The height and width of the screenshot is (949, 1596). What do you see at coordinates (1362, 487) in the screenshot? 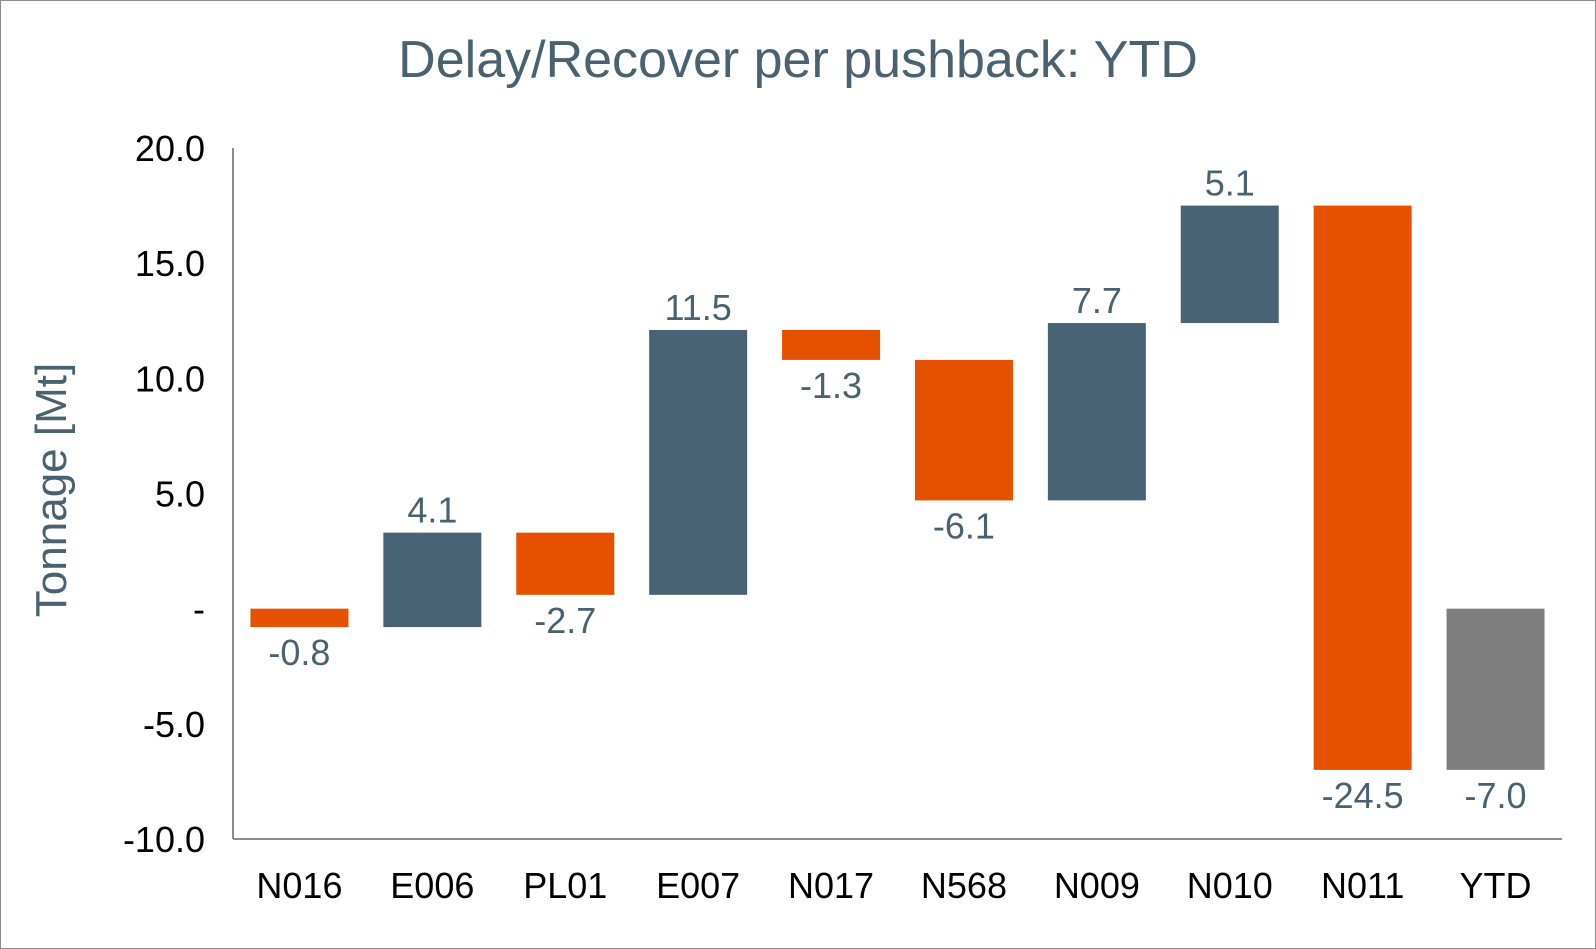
I see `bar-n011` at bounding box center [1362, 487].